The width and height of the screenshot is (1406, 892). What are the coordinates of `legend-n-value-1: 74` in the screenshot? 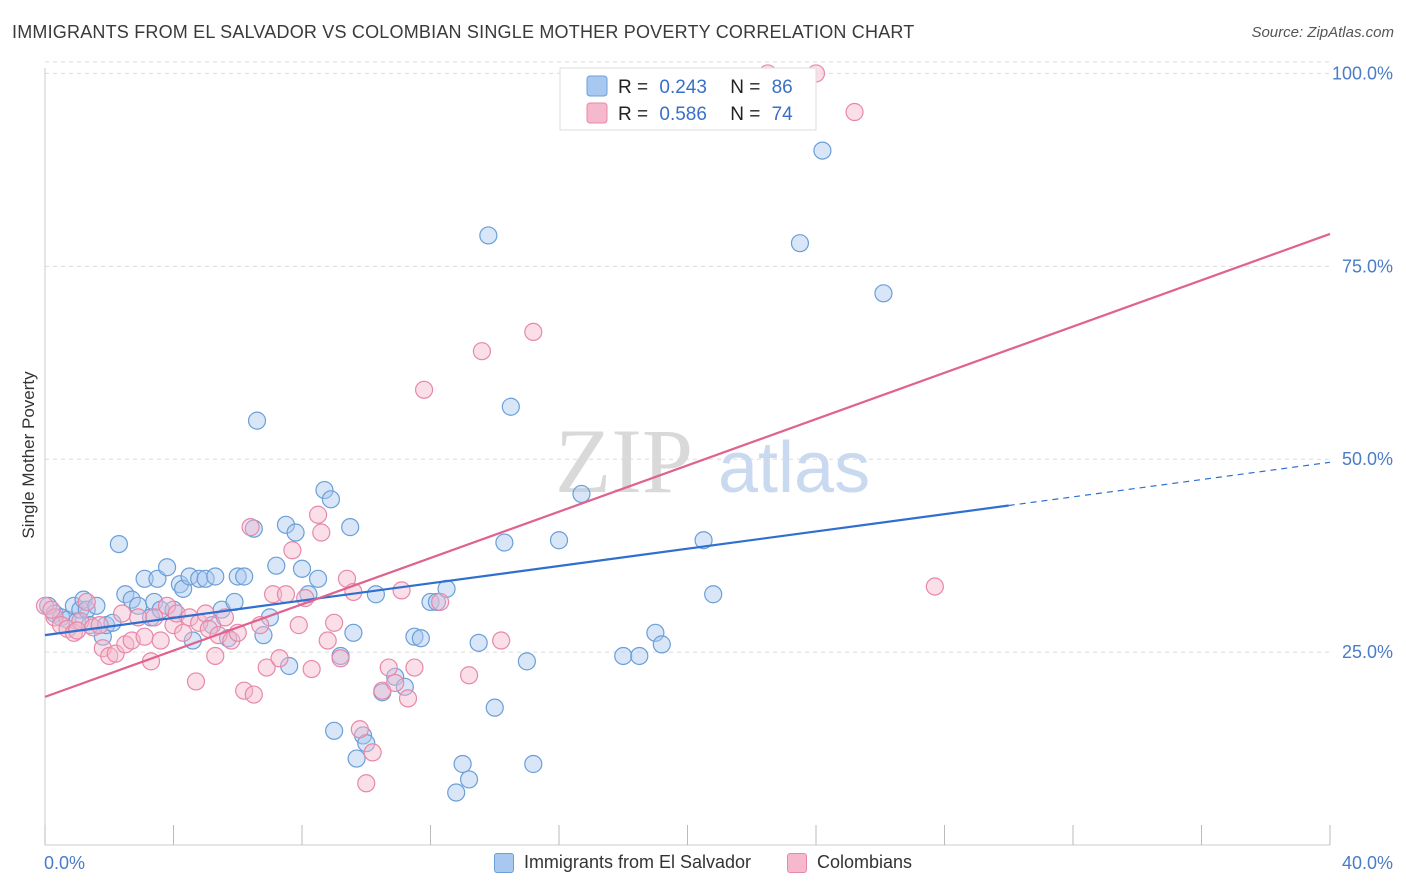 It's located at (783, 114).